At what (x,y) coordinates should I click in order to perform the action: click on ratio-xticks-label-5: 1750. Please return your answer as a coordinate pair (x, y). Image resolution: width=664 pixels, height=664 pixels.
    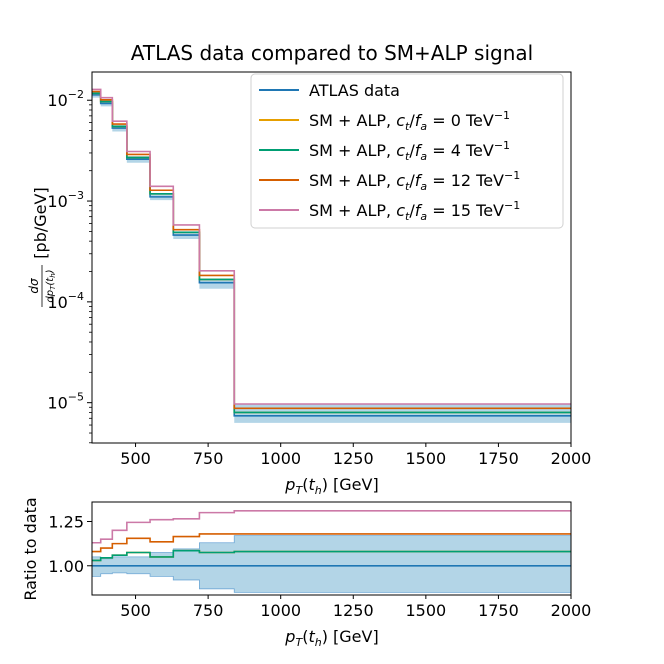
    Looking at the image, I should click on (498, 610).